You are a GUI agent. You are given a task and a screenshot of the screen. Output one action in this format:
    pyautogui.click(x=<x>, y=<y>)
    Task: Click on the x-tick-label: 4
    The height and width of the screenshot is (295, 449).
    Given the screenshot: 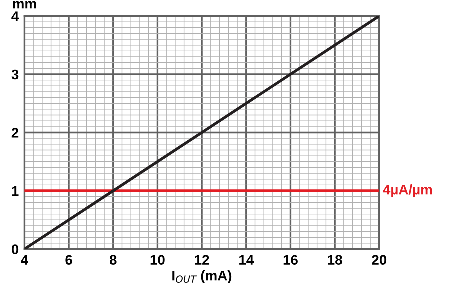 What is the action you would take?
    pyautogui.click(x=24, y=260)
    